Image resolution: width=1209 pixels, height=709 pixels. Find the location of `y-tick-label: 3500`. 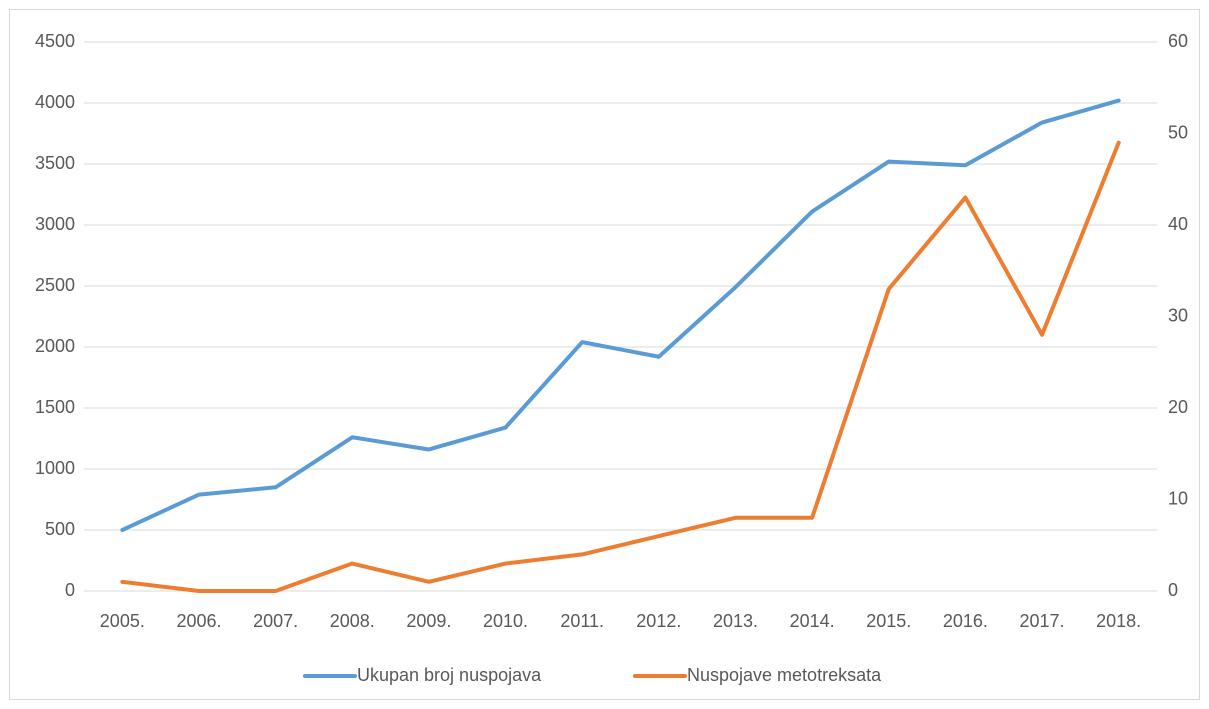

y-tick-label: 3500 is located at coordinates (55, 163).